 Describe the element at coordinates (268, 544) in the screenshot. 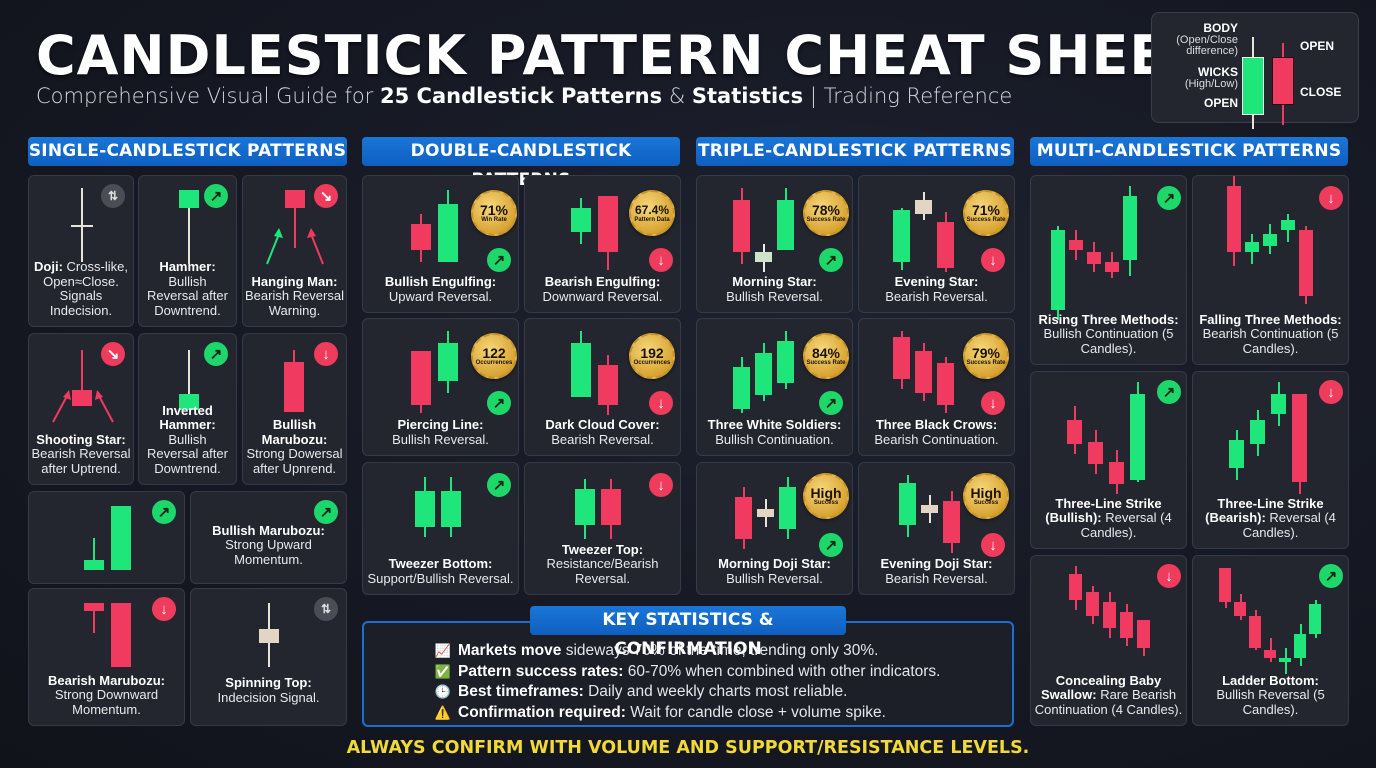

I see `pattern-description: Bullish Marubozu: Strong Upward Momentum.` at that location.